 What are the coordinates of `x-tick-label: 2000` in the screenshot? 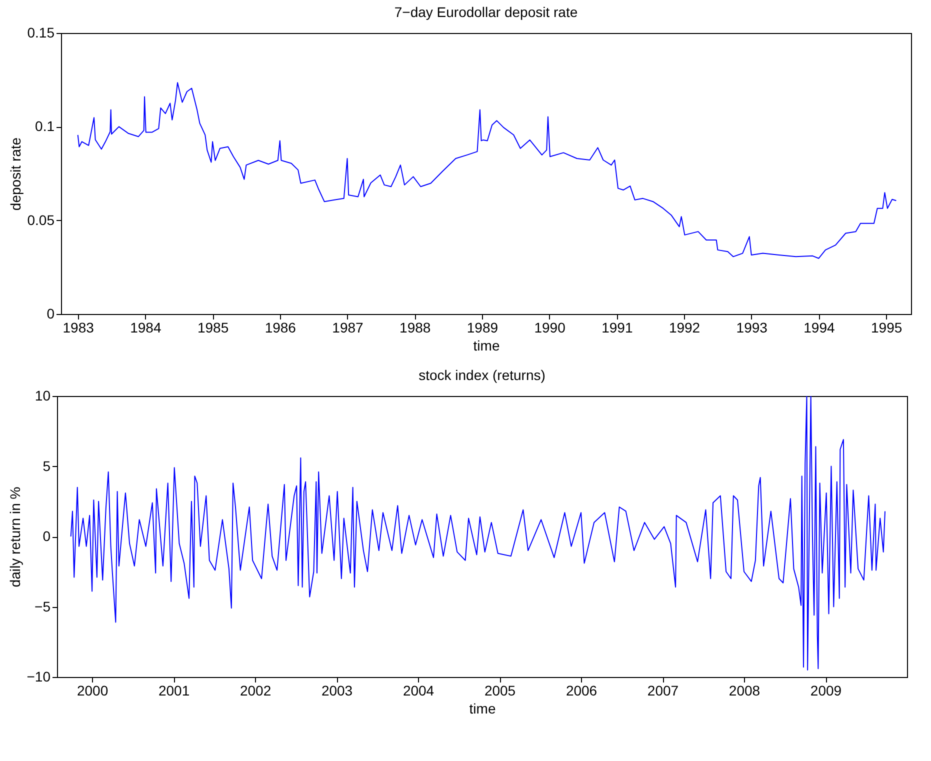 It's located at (92, 690).